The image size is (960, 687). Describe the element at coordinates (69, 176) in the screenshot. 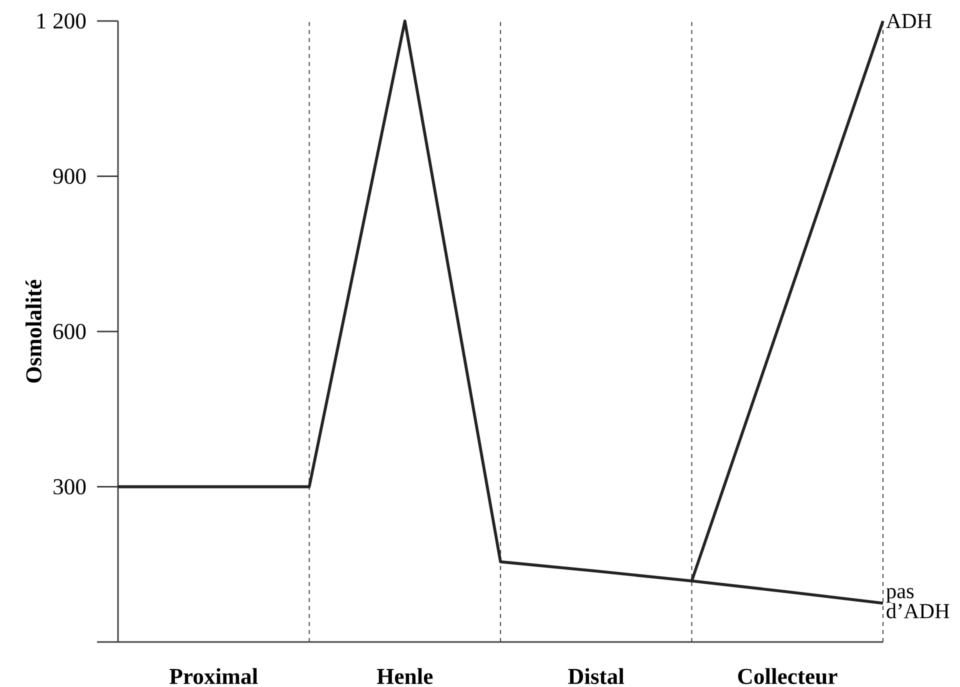

I see `y-tick-label: 900` at that location.